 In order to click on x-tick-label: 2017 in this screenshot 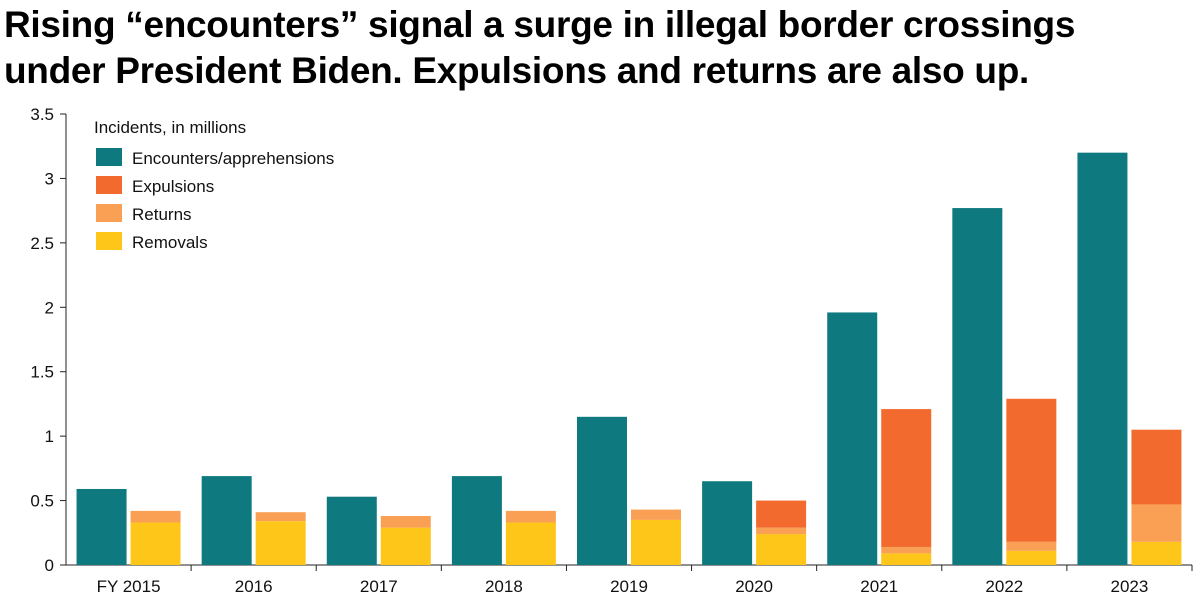, I will do `click(379, 586)`.